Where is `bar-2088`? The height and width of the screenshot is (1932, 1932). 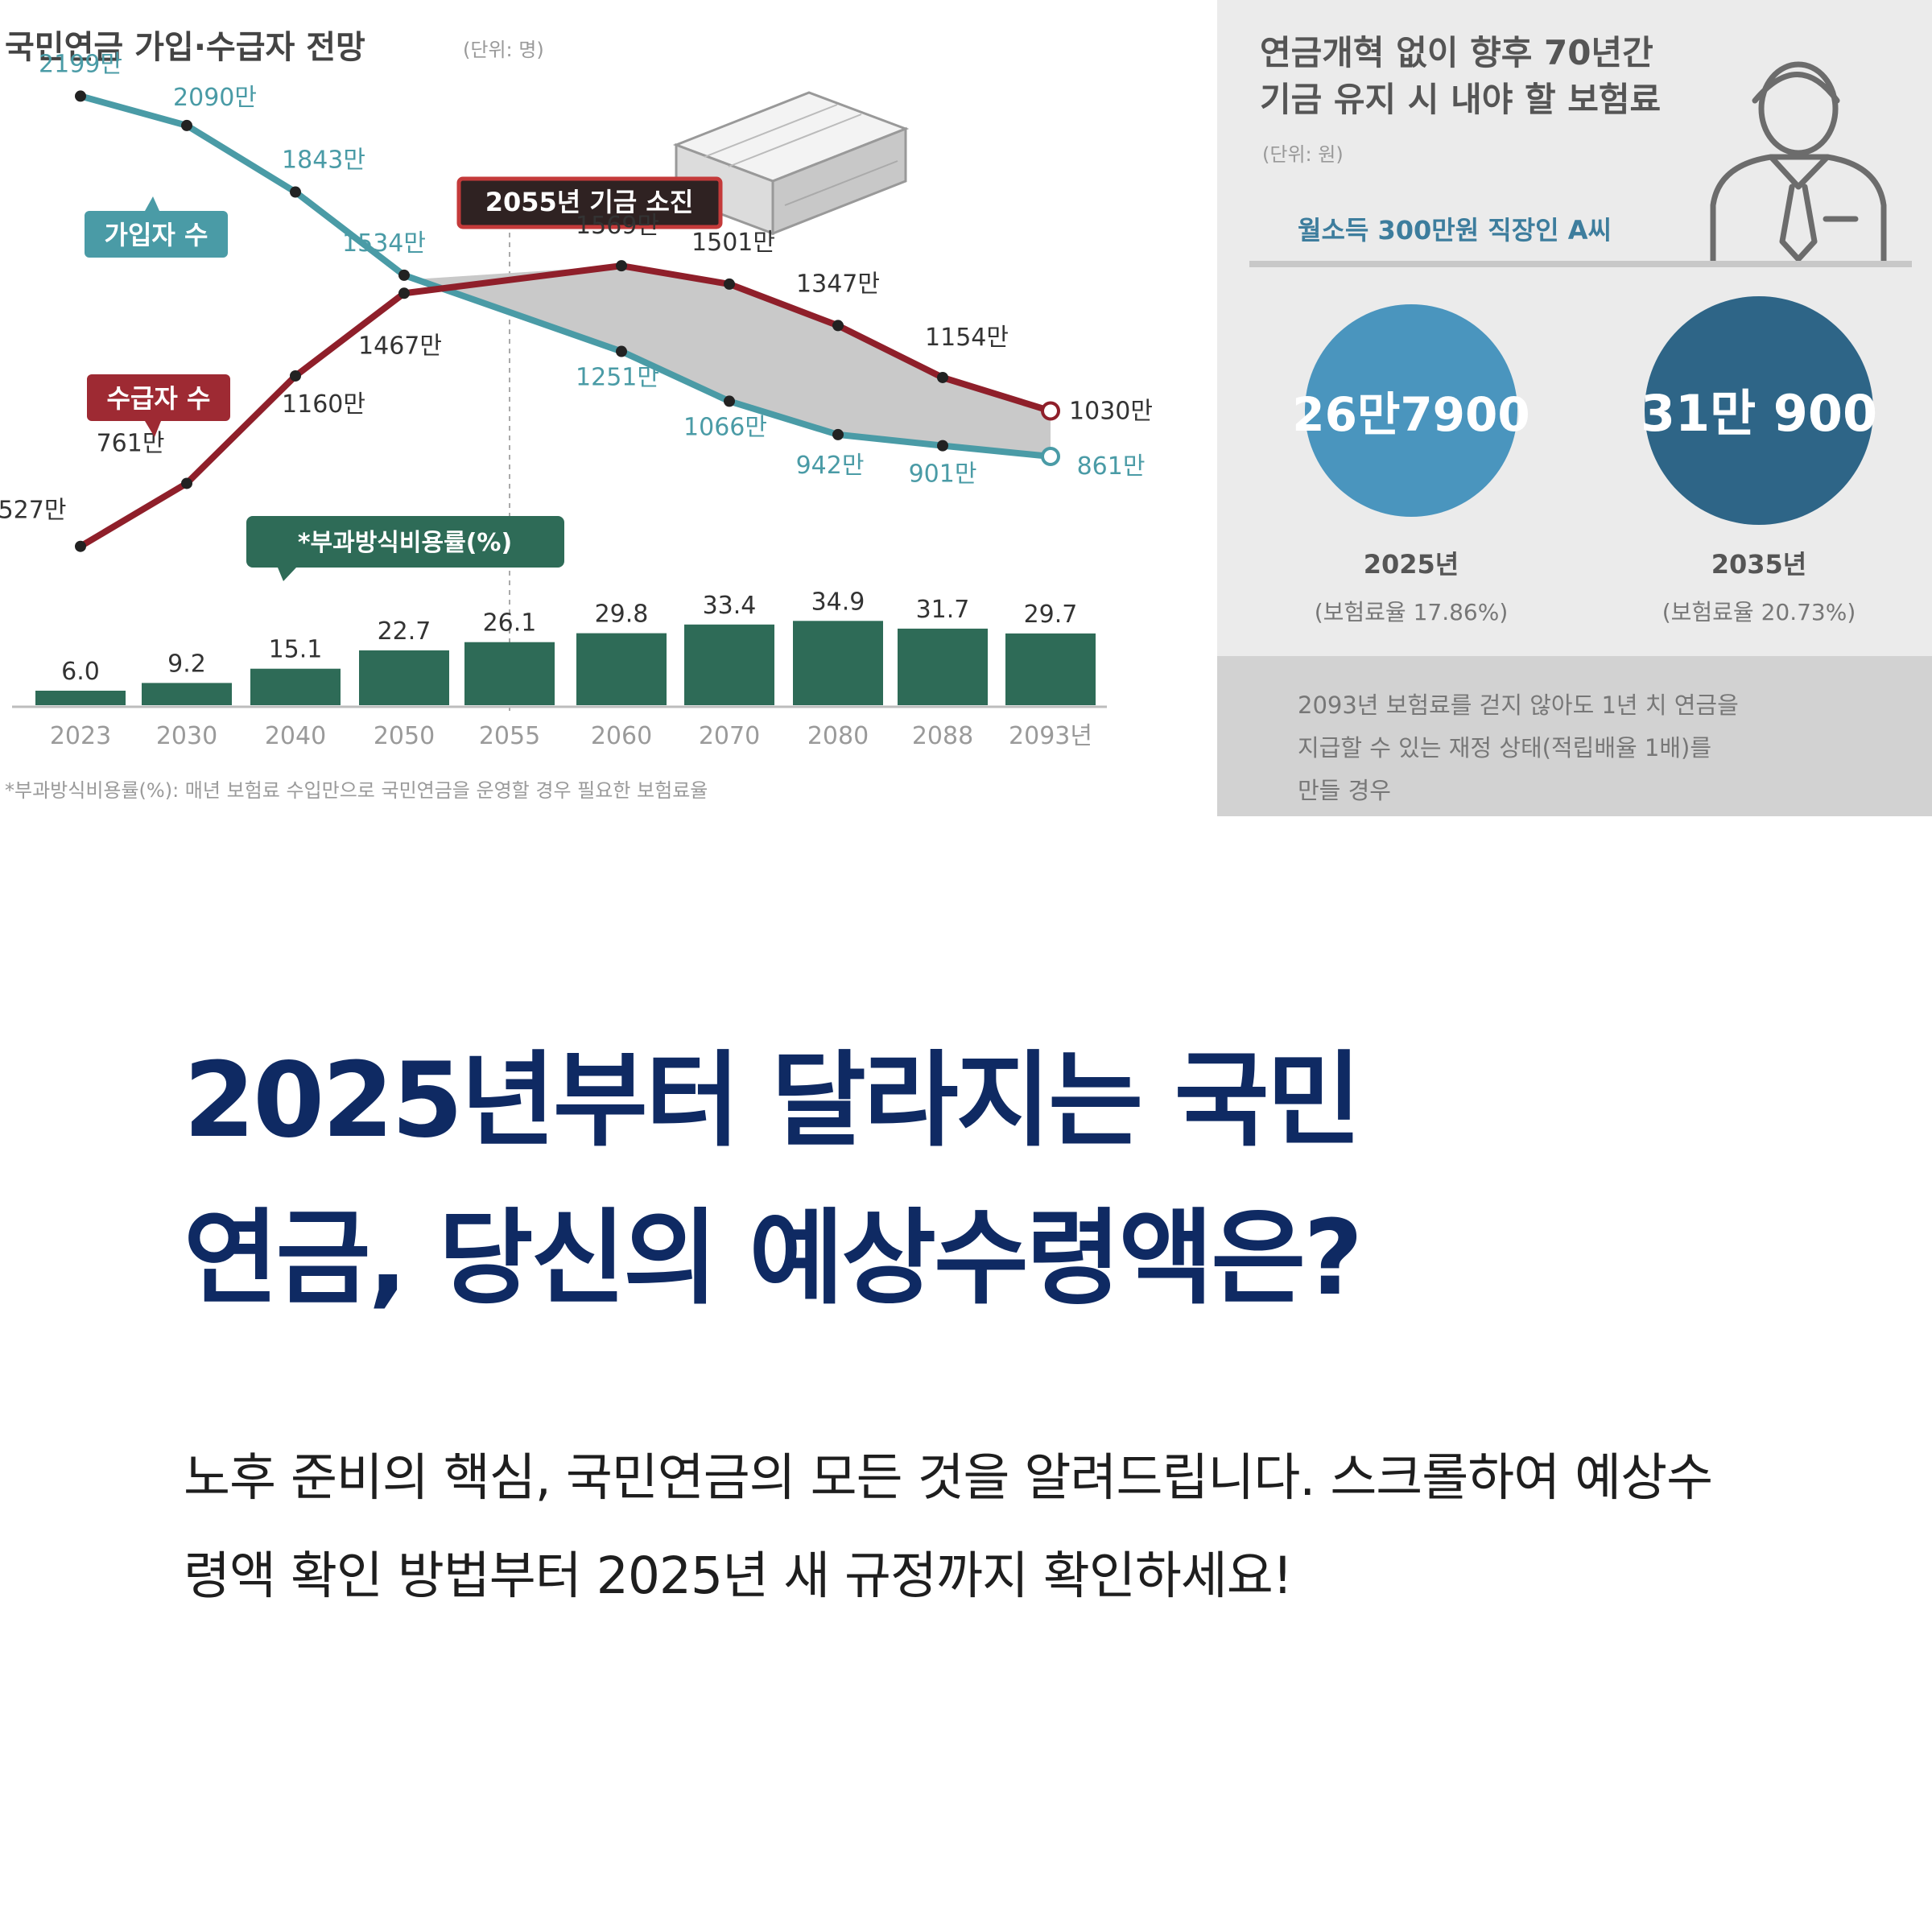 bar-2088 is located at coordinates (943, 666).